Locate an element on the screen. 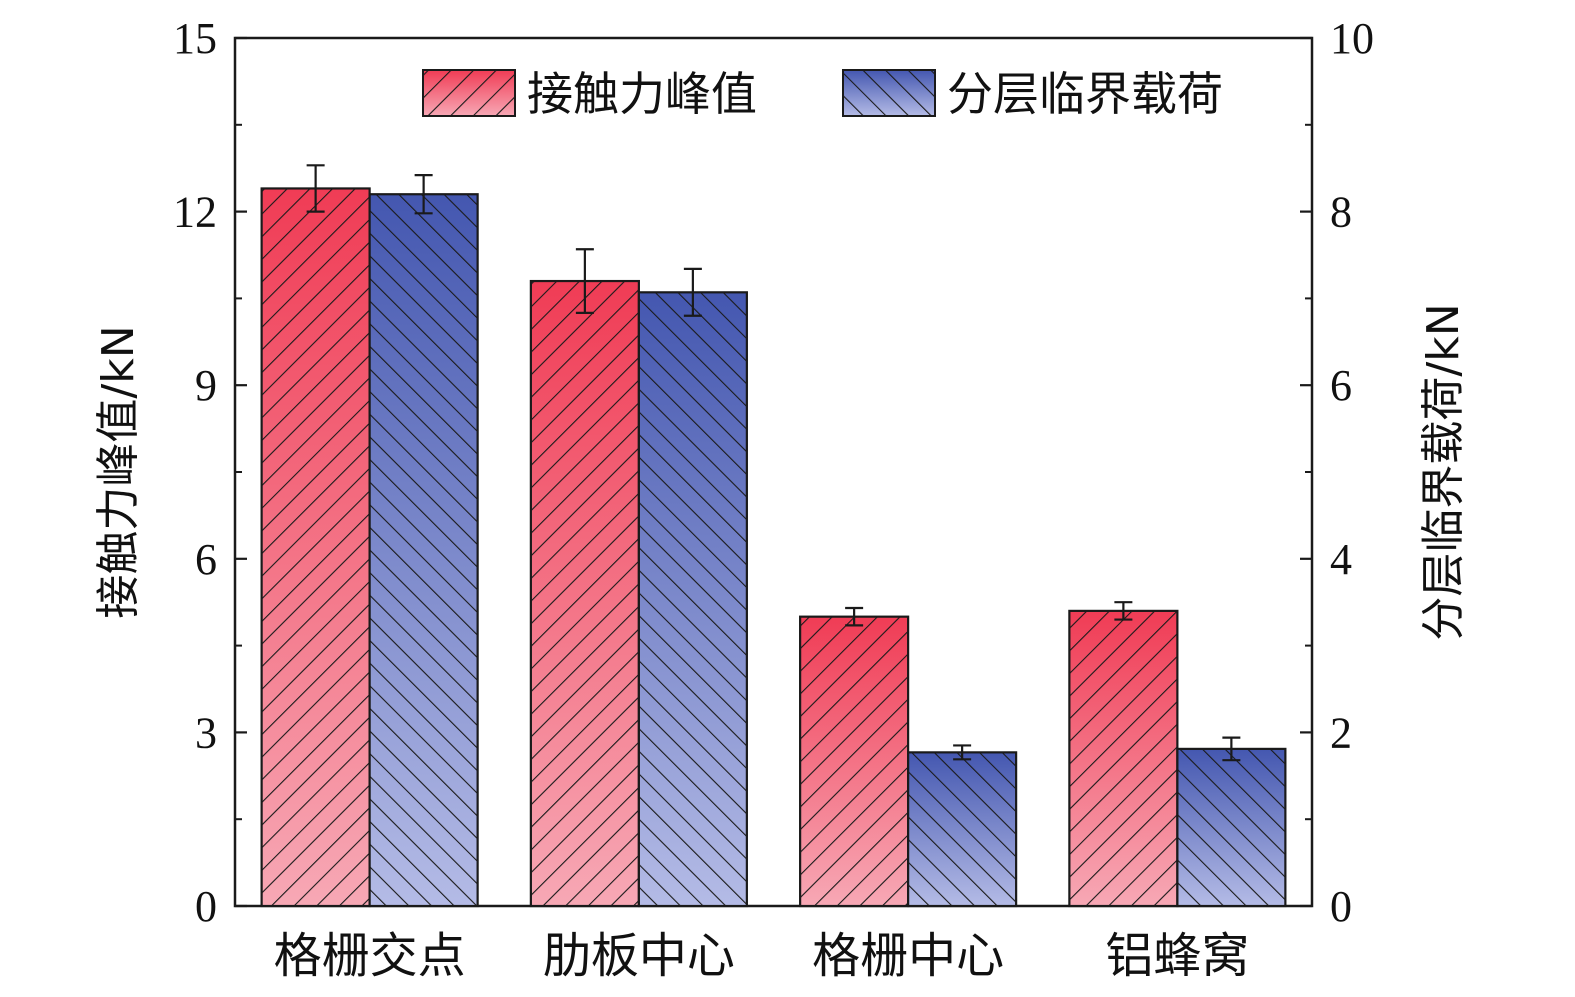 Image resolution: width=1575 pixels, height=997 pixels. right-tick-label-0: 0 is located at coordinates (1341, 906).